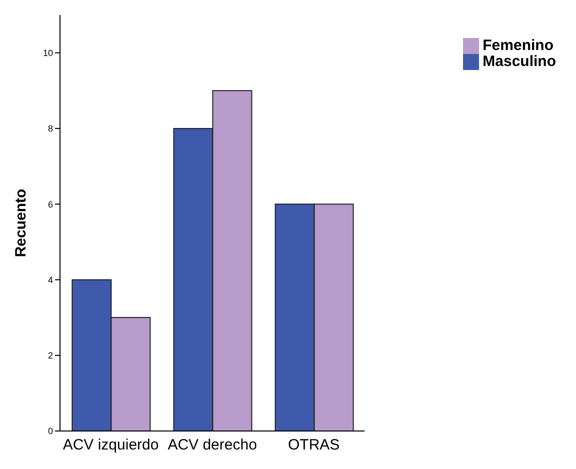  I want to click on y-tick-label: 2, so click(50, 355).